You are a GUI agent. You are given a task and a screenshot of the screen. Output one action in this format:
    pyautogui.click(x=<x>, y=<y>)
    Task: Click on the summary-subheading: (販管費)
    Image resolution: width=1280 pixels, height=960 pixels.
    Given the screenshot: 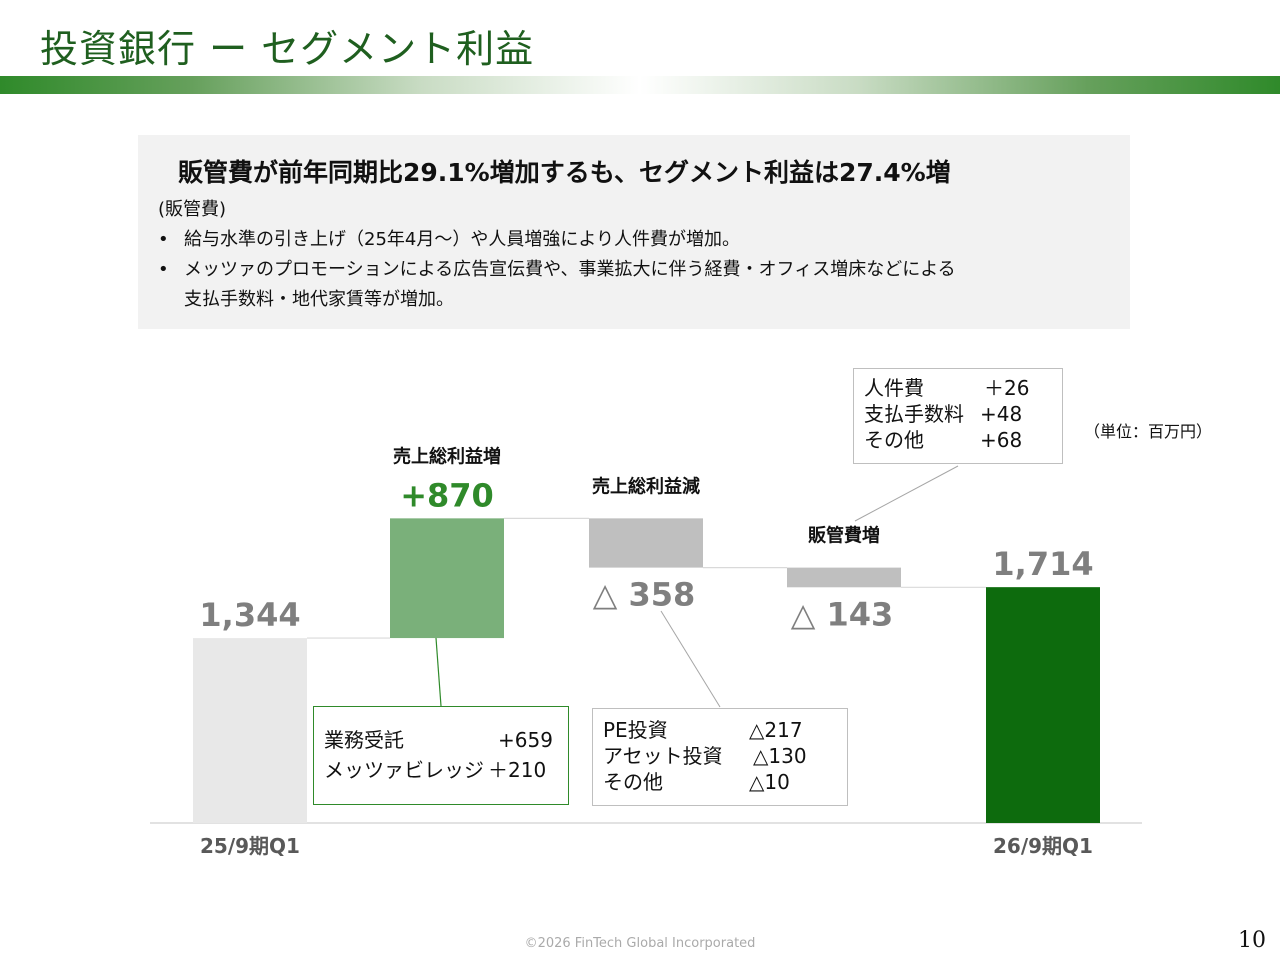 What is the action you would take?
    pyautogui.click(x=192, y=209)
    